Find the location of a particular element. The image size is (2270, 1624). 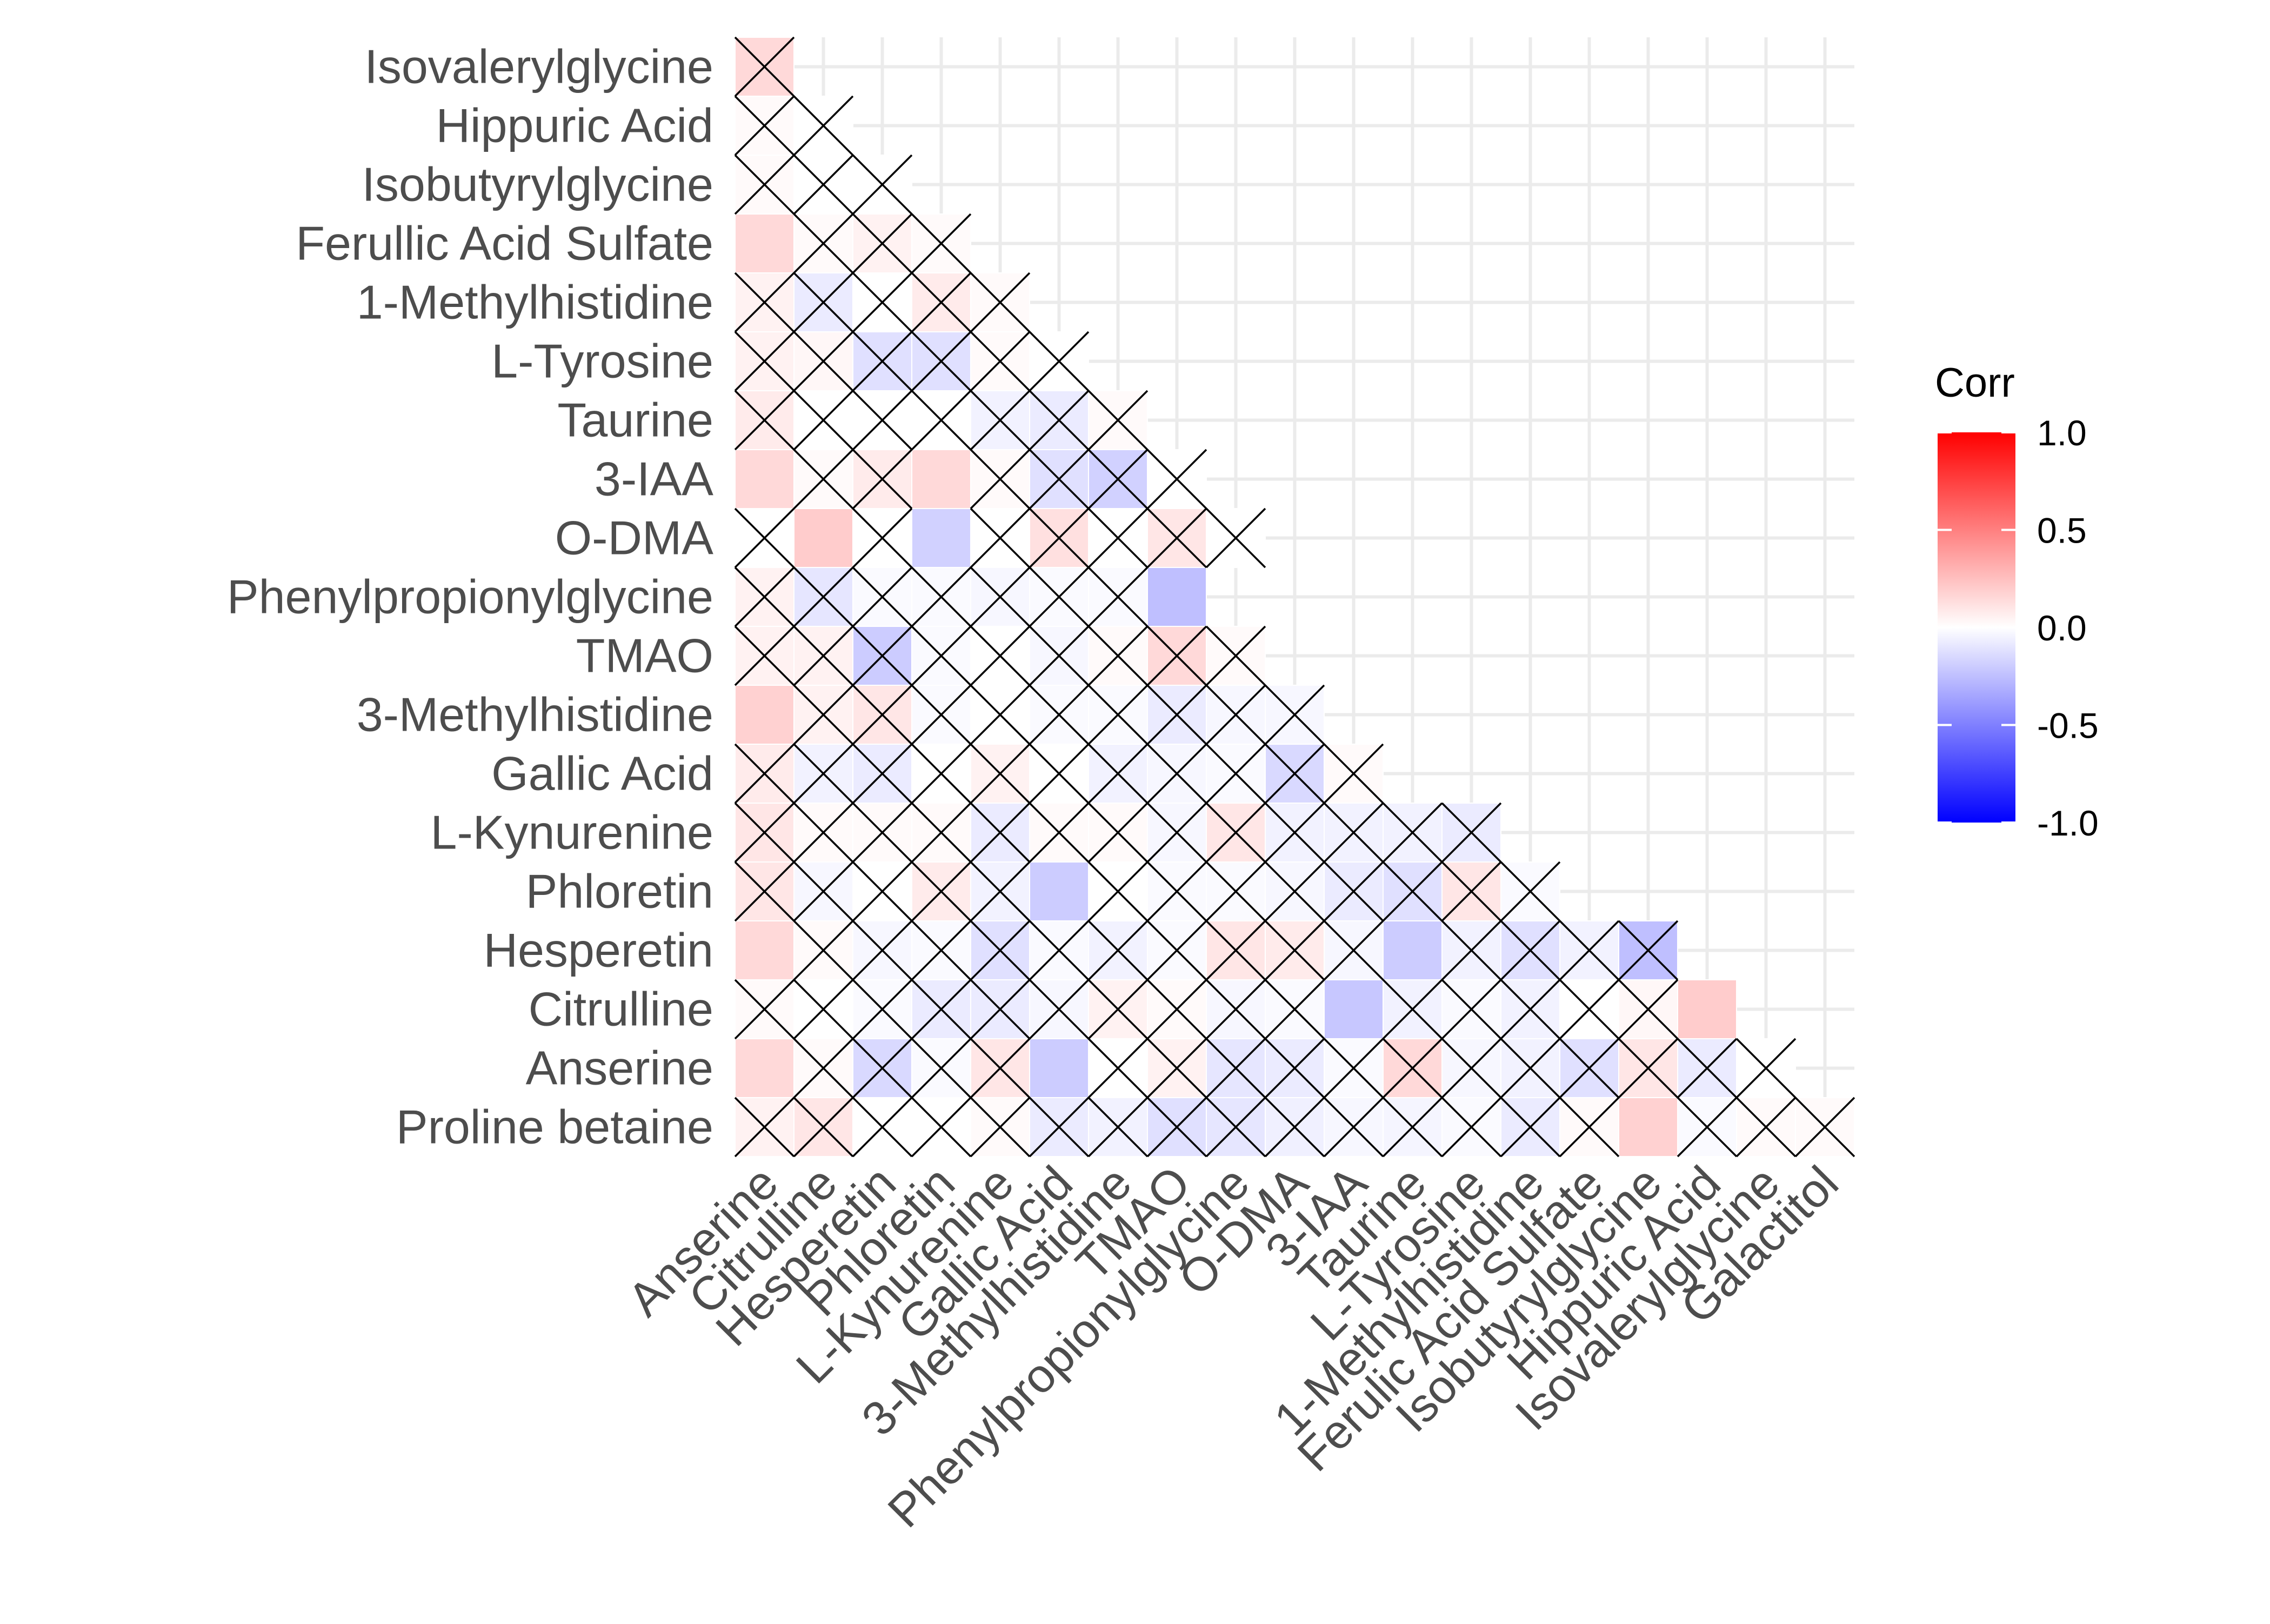

y-tick-label: Isobutyrylglycine is located at coordinates (537, 185).